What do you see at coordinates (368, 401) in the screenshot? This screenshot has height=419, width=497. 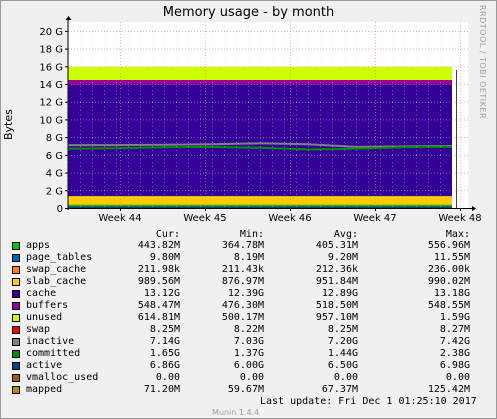 I see `last-update: Last update: Fri Dec 1 01:25:10 2017` at bounding box center [368, 401].